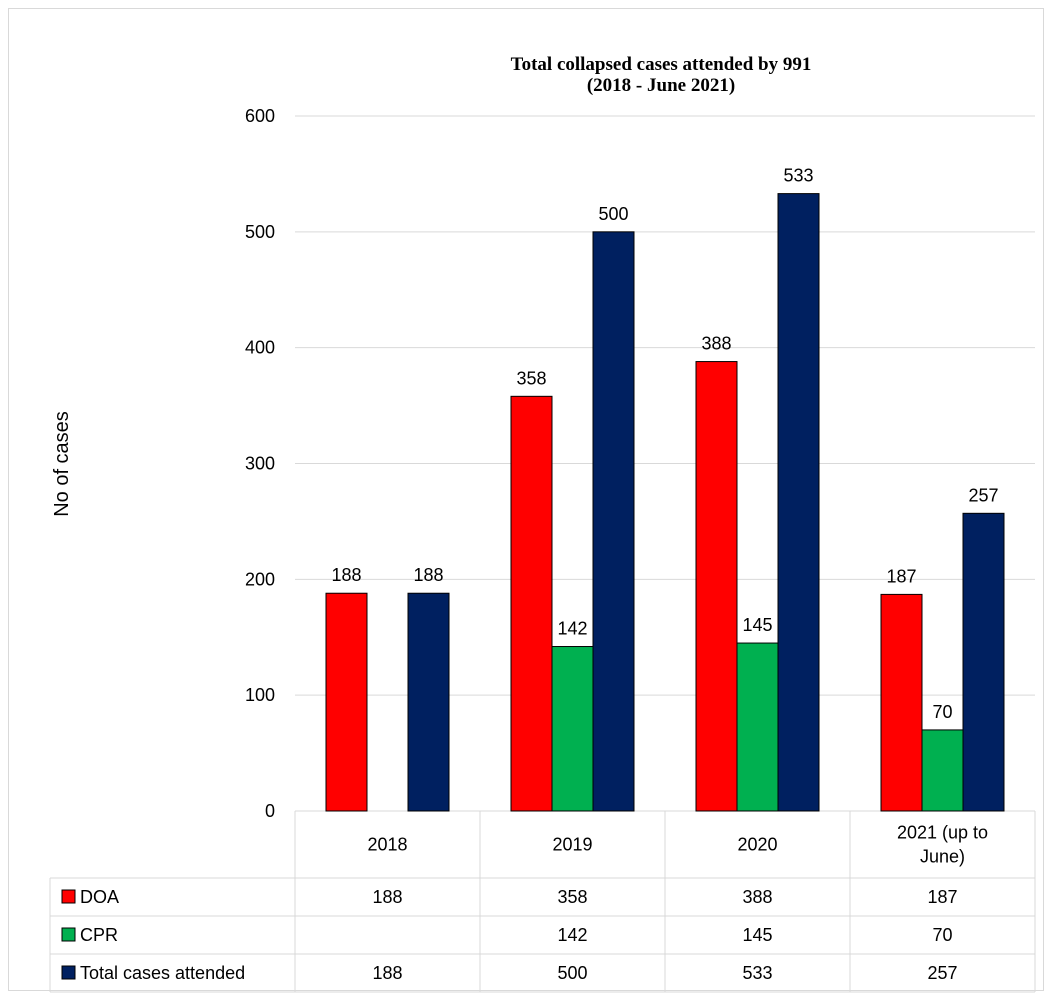  I want to click on category-label: 2020, so click(757, 845).